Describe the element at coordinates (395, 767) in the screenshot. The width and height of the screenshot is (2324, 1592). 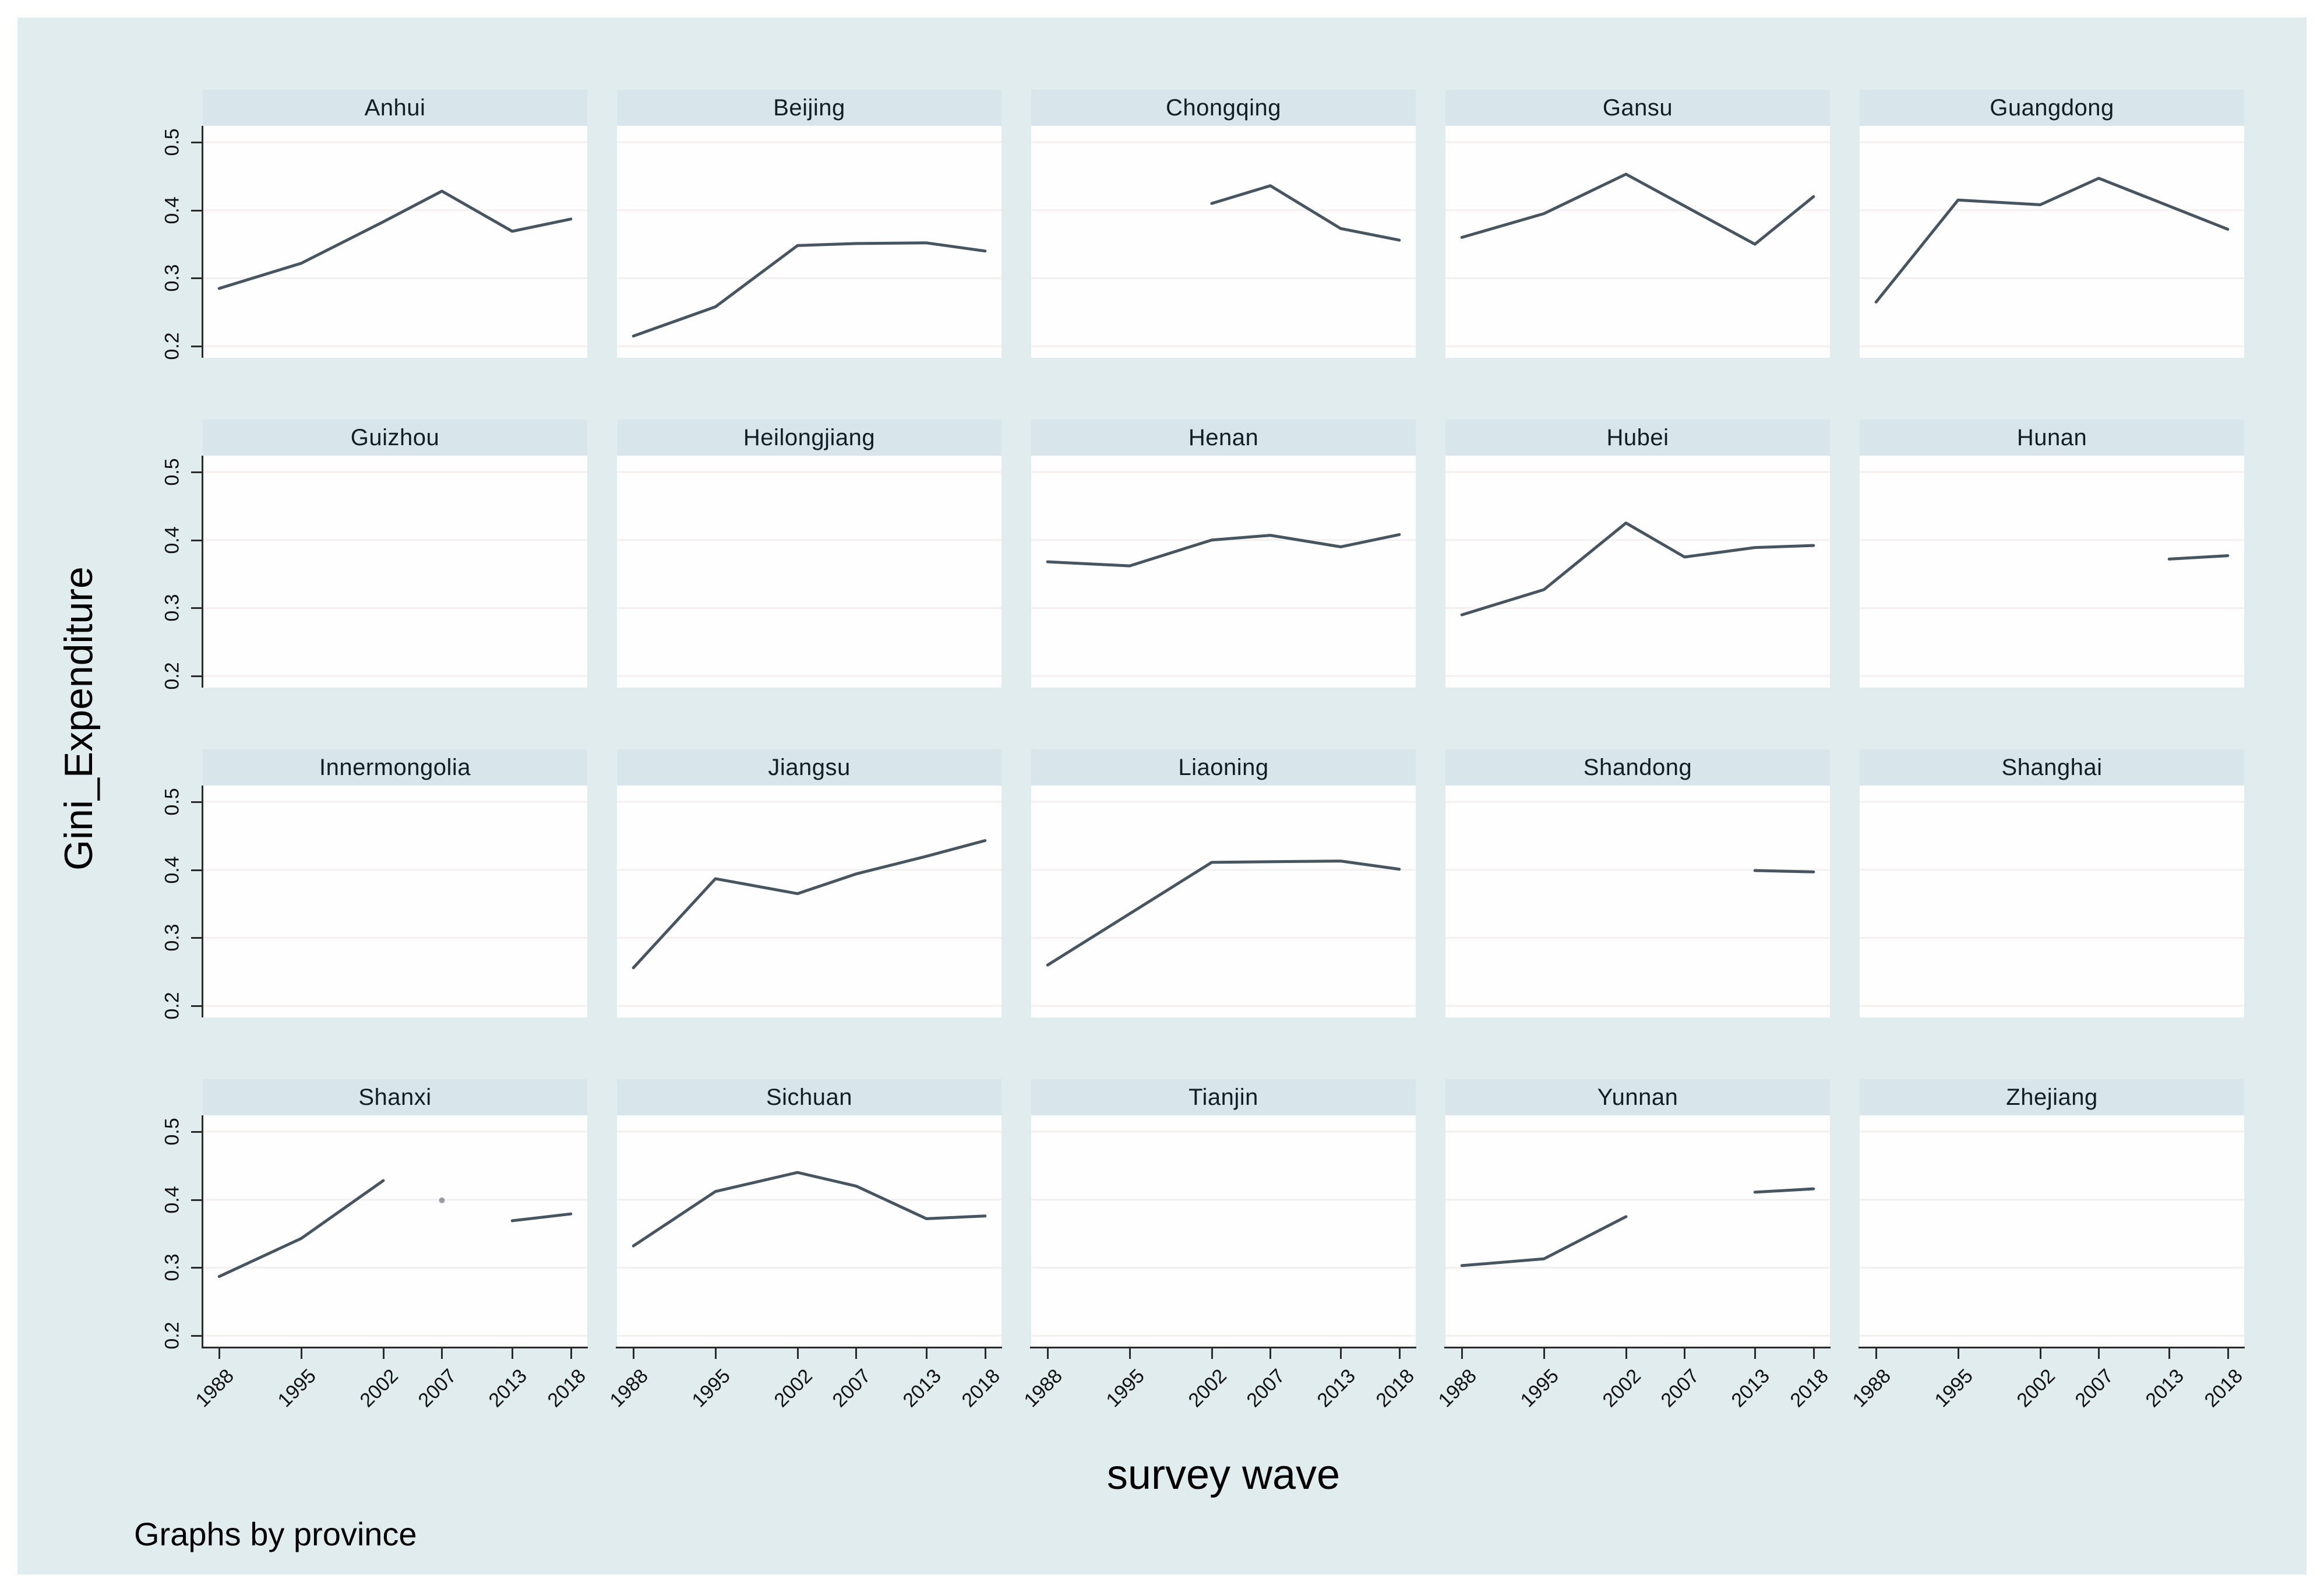
I see `panel-title: Innermongolia` at that location.